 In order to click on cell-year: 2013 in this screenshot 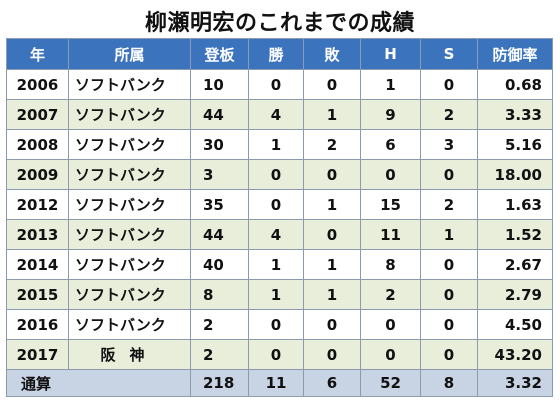, I will do `click(37, 234)`.